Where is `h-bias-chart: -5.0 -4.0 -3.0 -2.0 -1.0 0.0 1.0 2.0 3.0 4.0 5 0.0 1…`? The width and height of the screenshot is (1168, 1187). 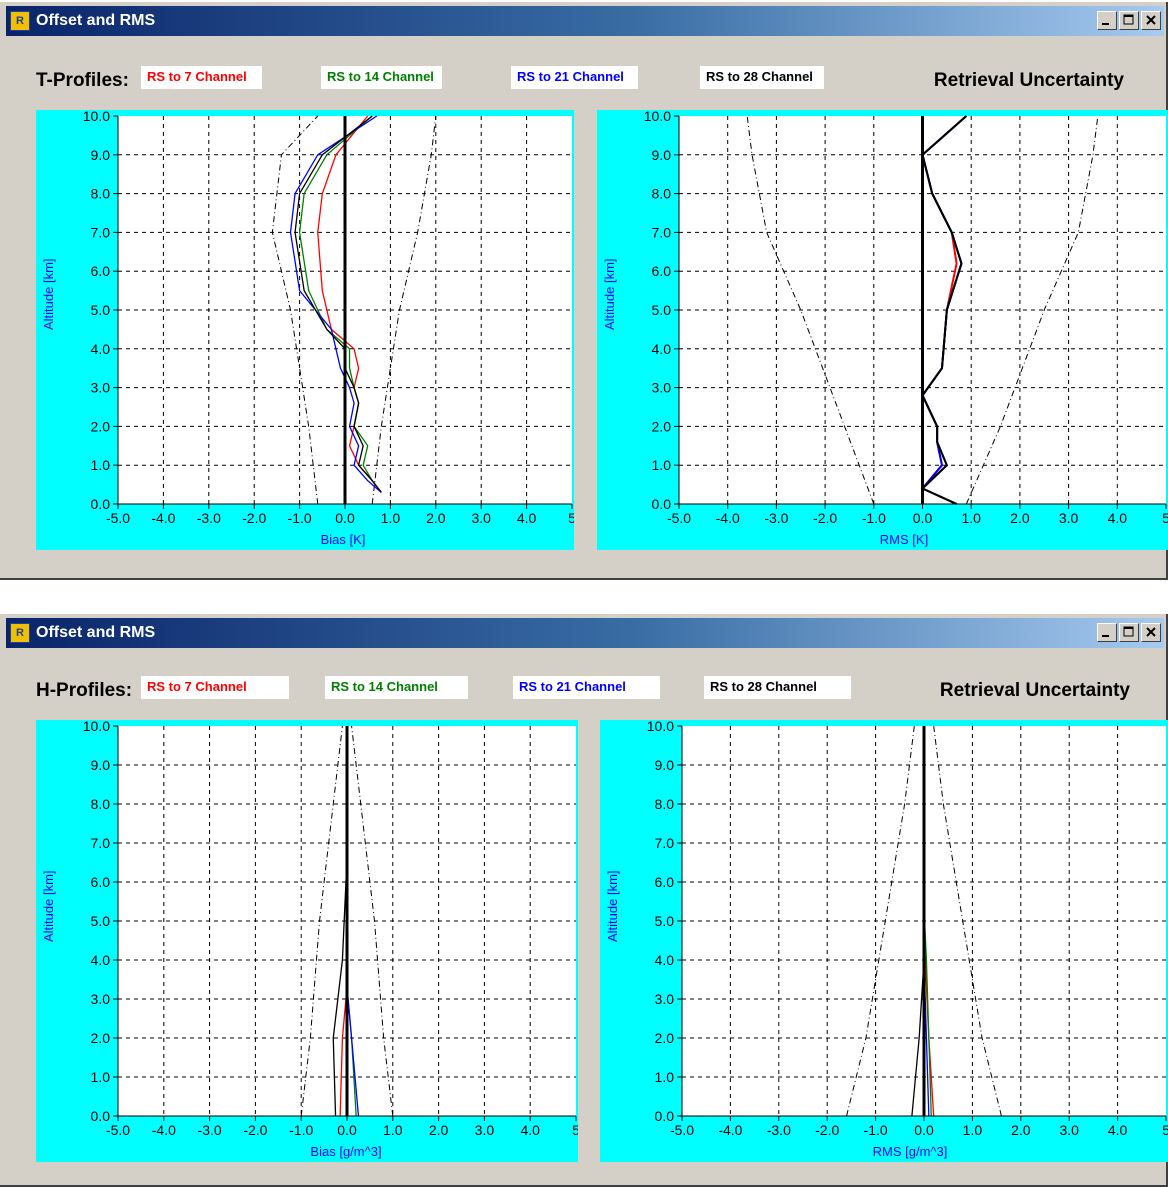
h-bias-chart: -5.0 -4.0 -3.0 -2.0 -1.0 0.0 1.0 2.0 3.0 4.0 5 0.0 1… is located at coordinates (330, 929).